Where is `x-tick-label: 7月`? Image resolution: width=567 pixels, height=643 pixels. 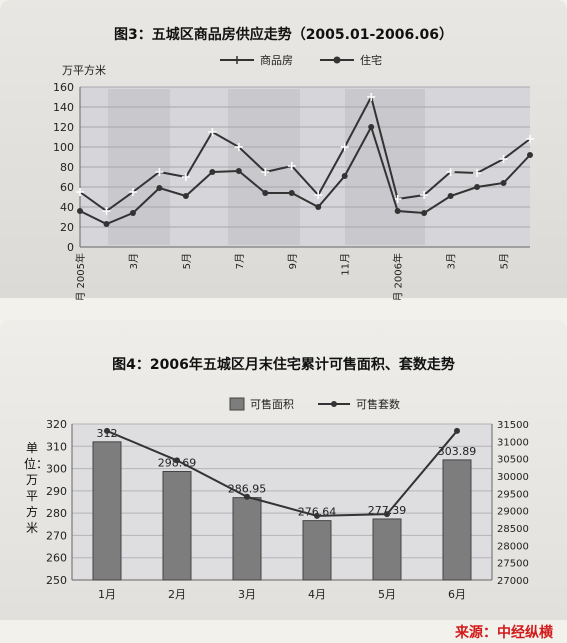
x-tick-label: 7月 is located at coordinates (240, 261).